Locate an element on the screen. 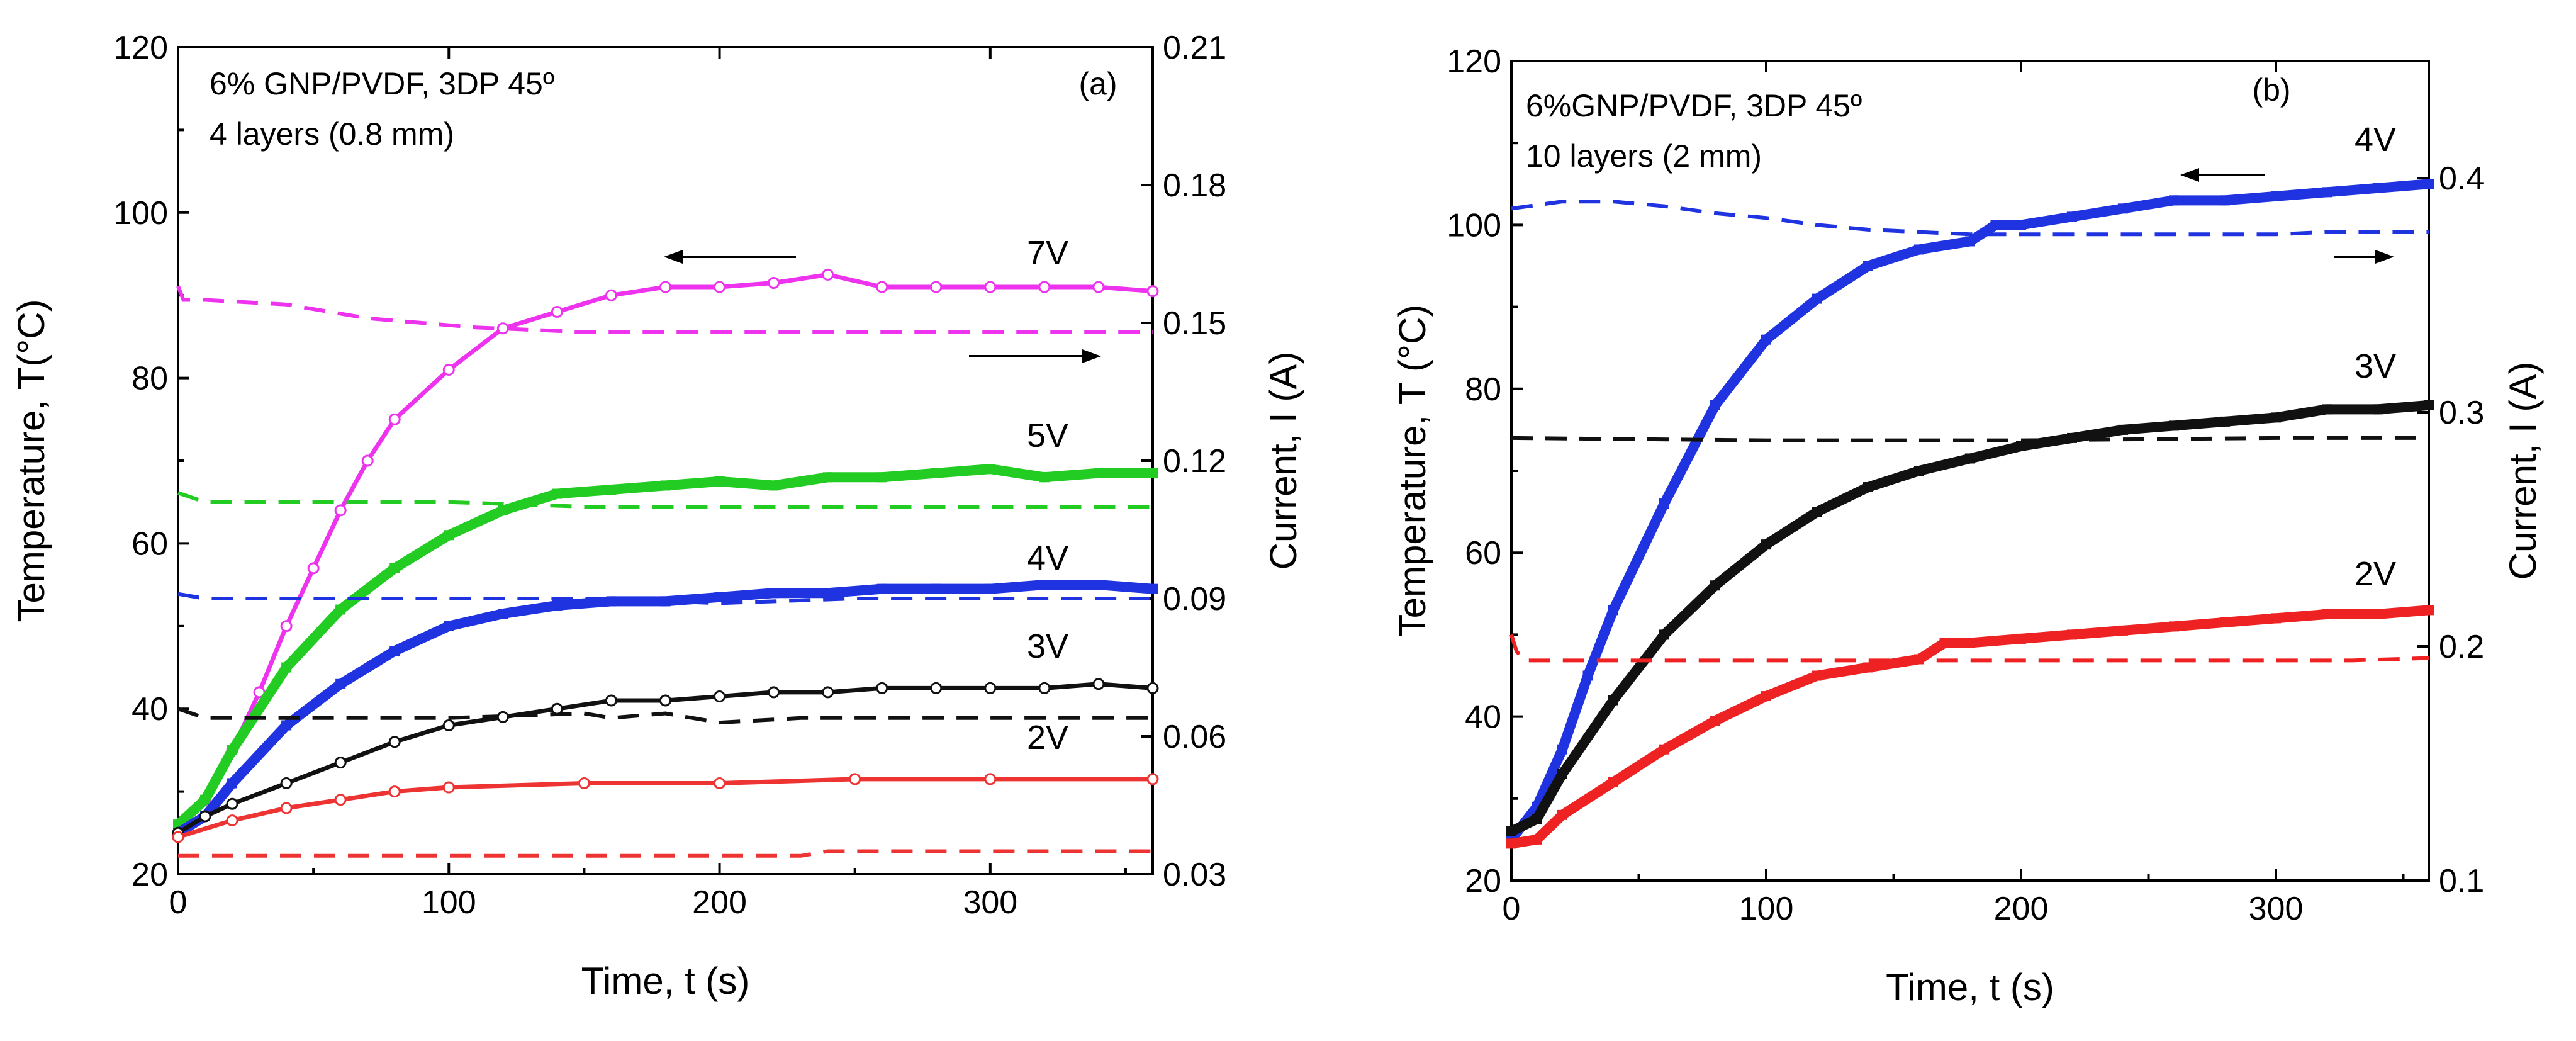  y-tick-label: 60 is located at coordinates (150, 544).